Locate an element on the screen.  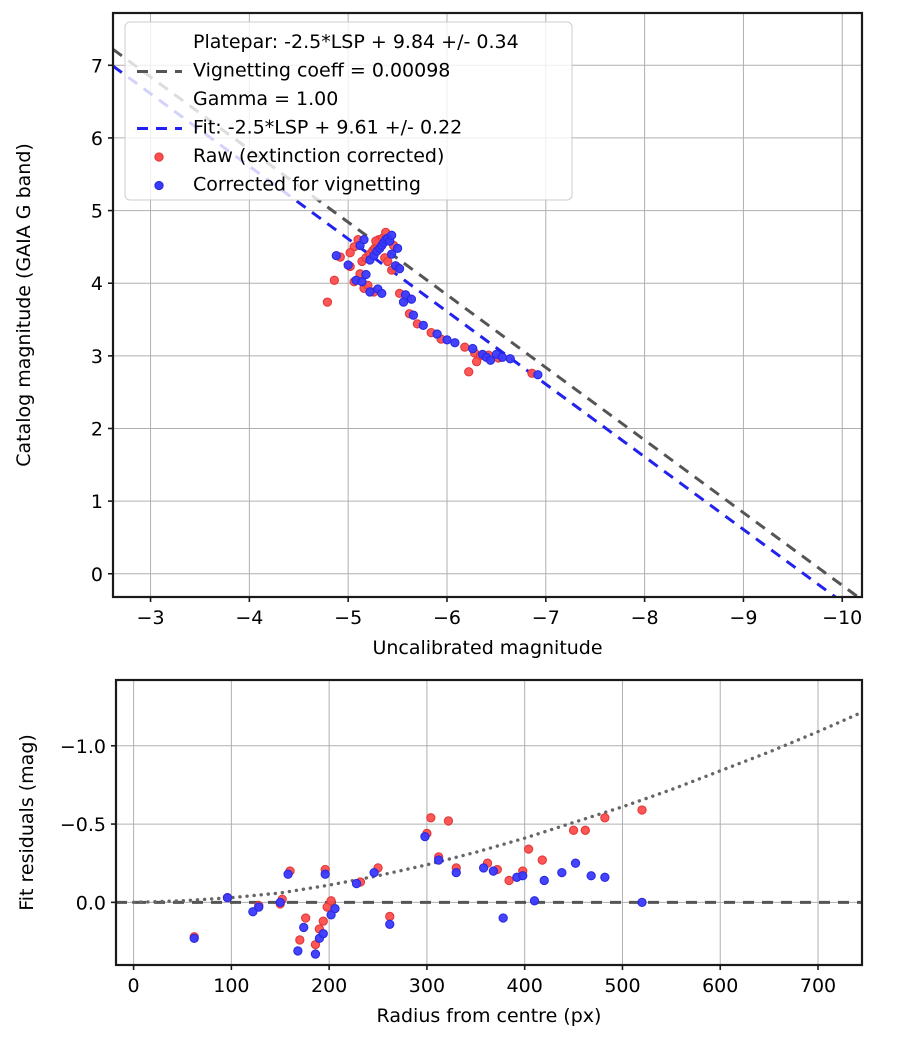
x-tick-label: 200 is located at coordinates (329, 986).